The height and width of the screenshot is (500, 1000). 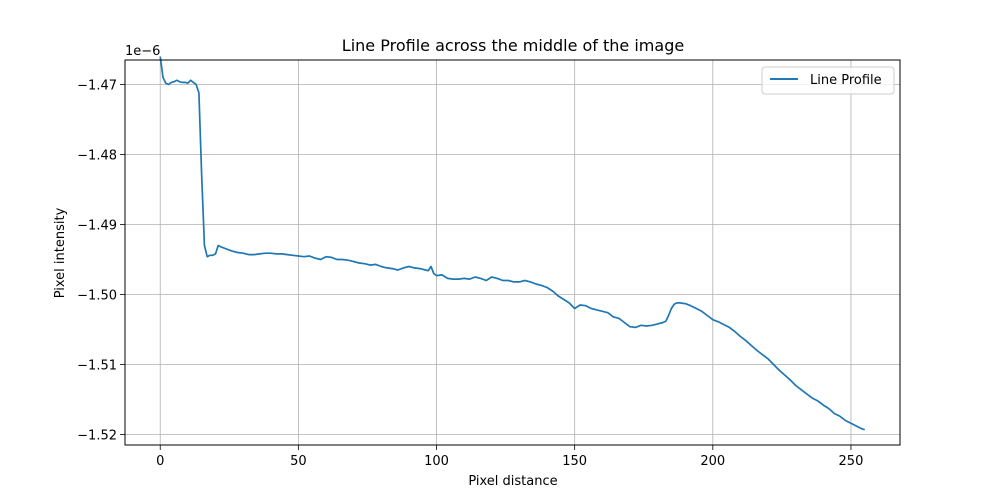 I want to click on y-tick-label: −1.51, so click(x=97, y=366).